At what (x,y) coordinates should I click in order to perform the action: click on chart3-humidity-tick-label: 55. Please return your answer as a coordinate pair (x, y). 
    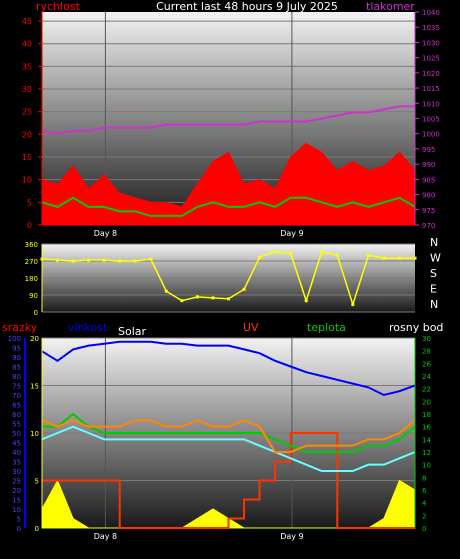
    Looking at the image, I should click on (16, 425).